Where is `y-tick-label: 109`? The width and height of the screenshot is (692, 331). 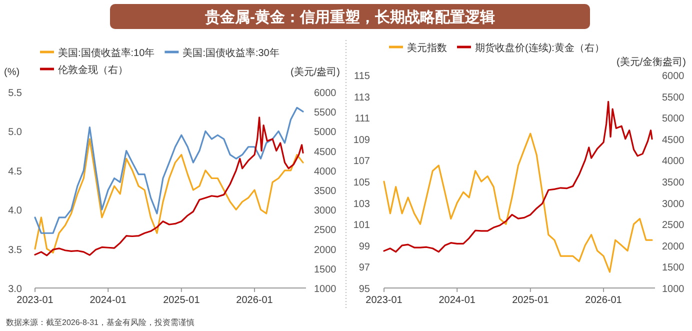
y-tick-label: 109 is located at coordinates (361, 140).